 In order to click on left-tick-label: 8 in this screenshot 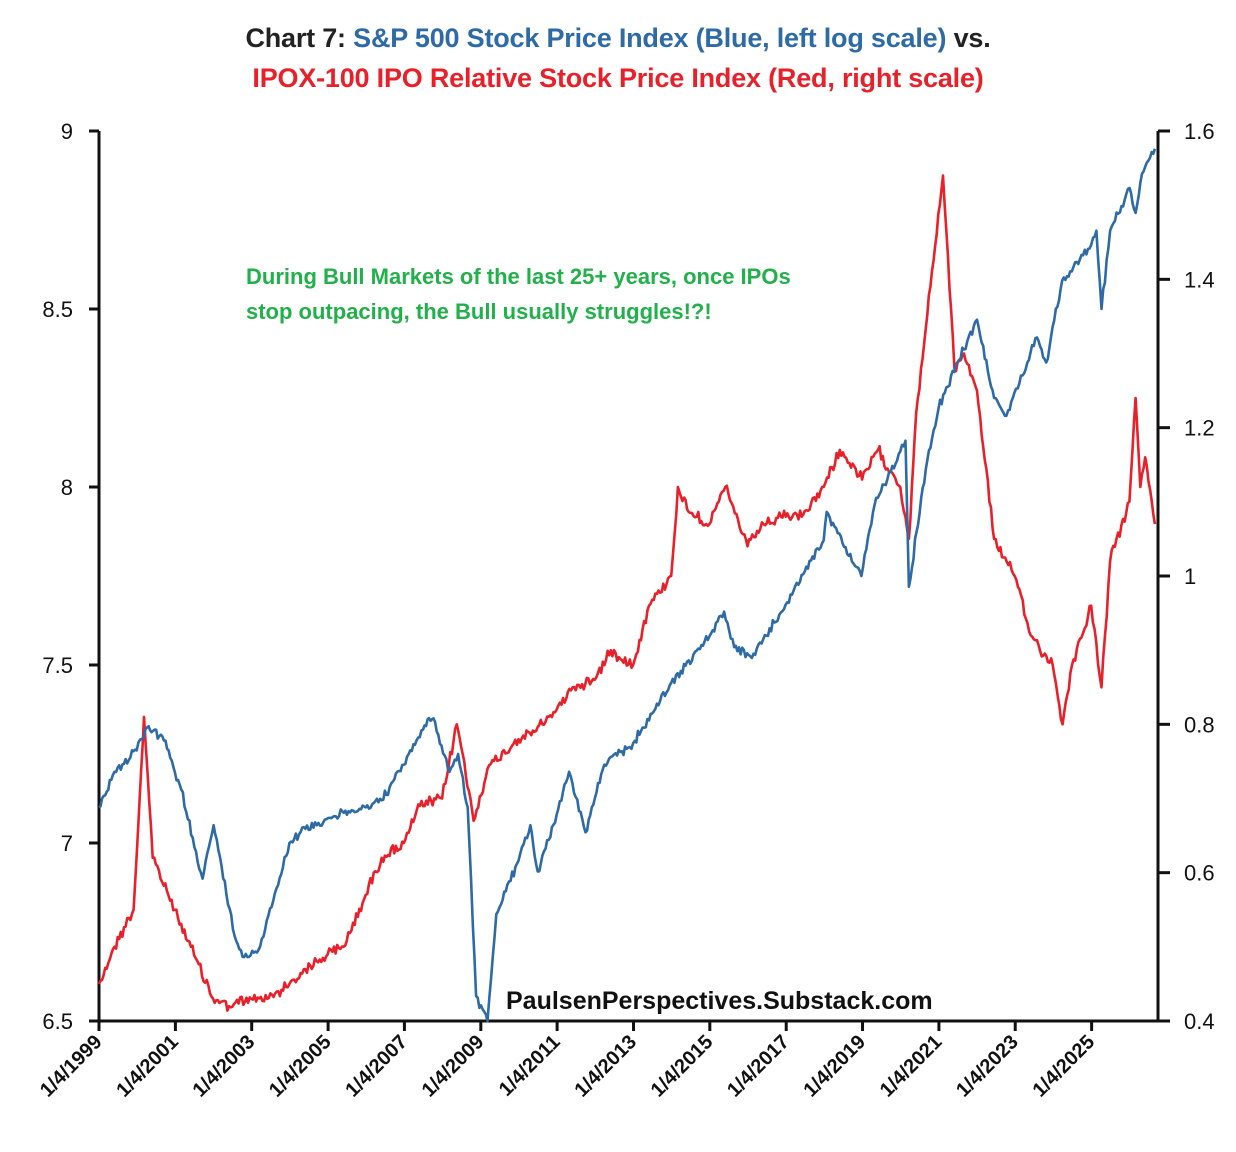, I will do `click(67, 487)`.